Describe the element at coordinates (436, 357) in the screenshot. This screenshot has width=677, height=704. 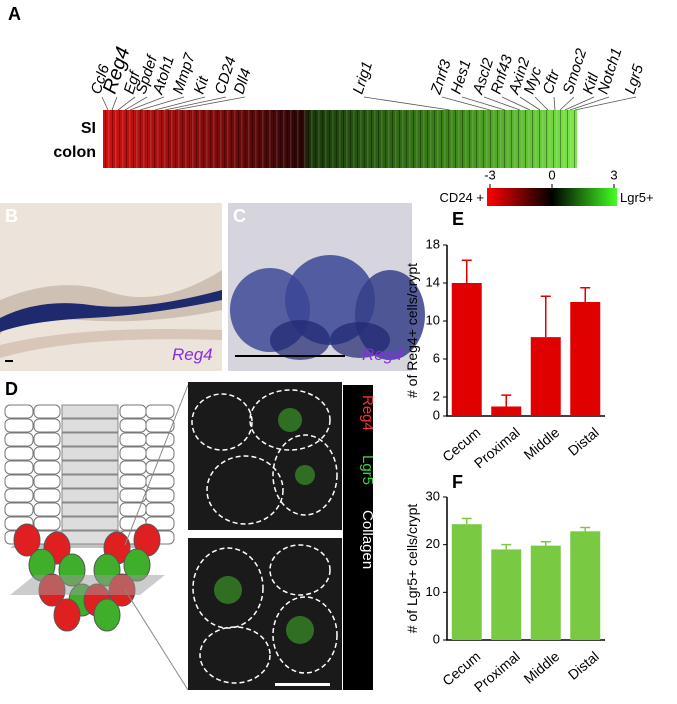
I see `y-tick-label: 6` at that location.